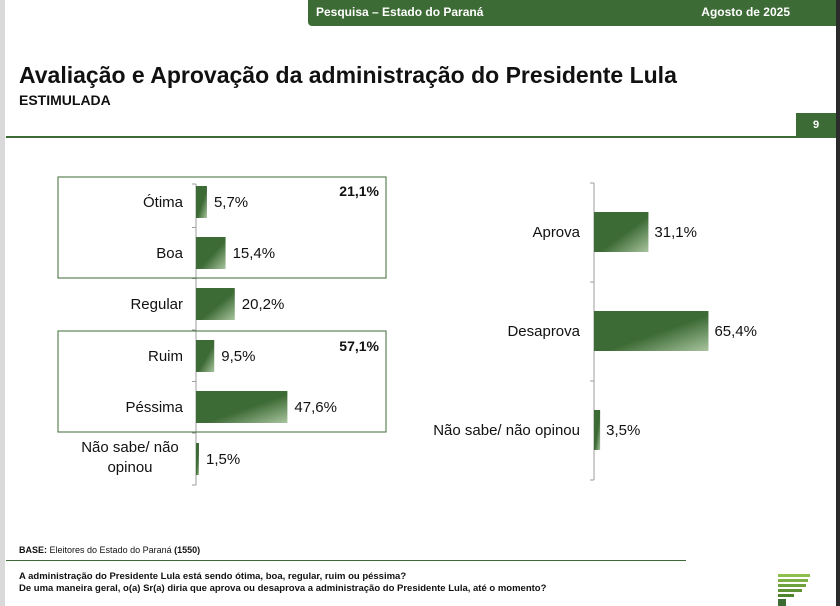 The image size is (840, 606). Describe the element at coordinates (211, 253) in the screenshot. I see `bar-boa` at that location.